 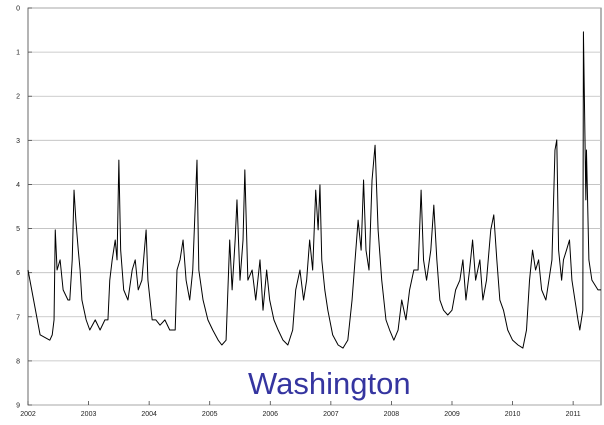 I want to click on x-tick-label: 2002, so click(x=28, y=414).